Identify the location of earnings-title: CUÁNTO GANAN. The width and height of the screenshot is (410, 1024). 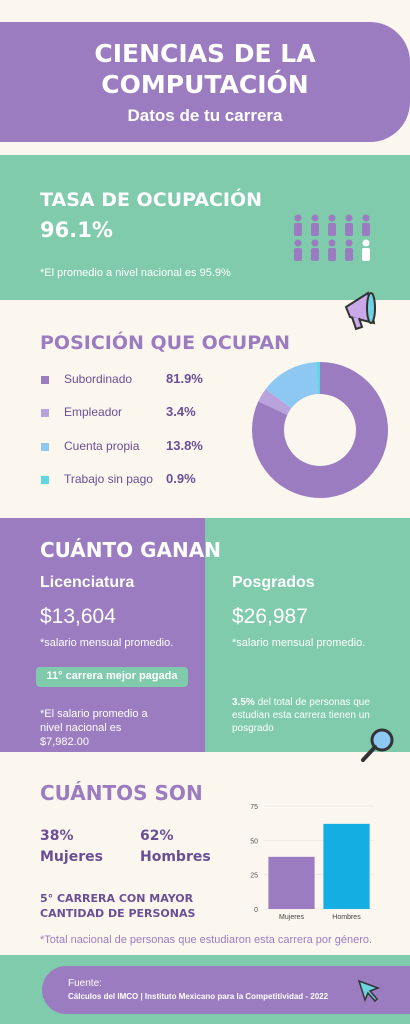
(130, 550).